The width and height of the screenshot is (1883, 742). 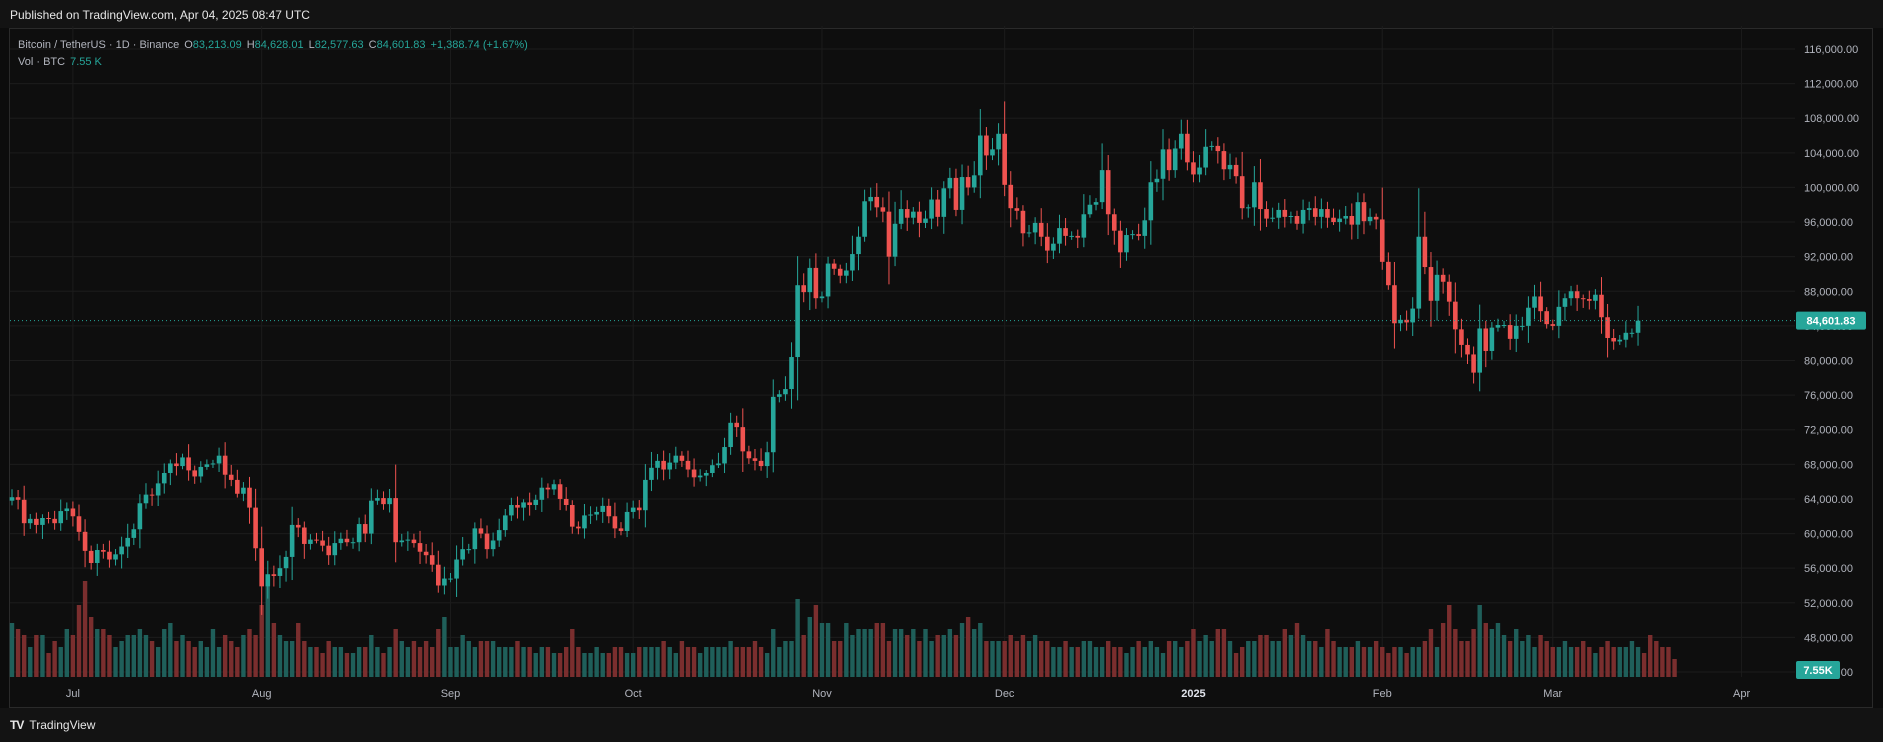 What do you see at coordinates (1831, 188) in the screenshot?
I see `y-tick-label: 100,000.00` at bounding box center [1831, 188].